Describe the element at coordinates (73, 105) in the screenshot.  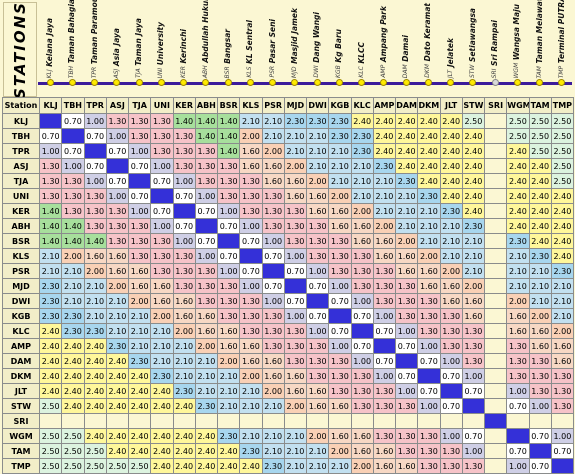
I see `column-header-tbh: TBH` at that location.